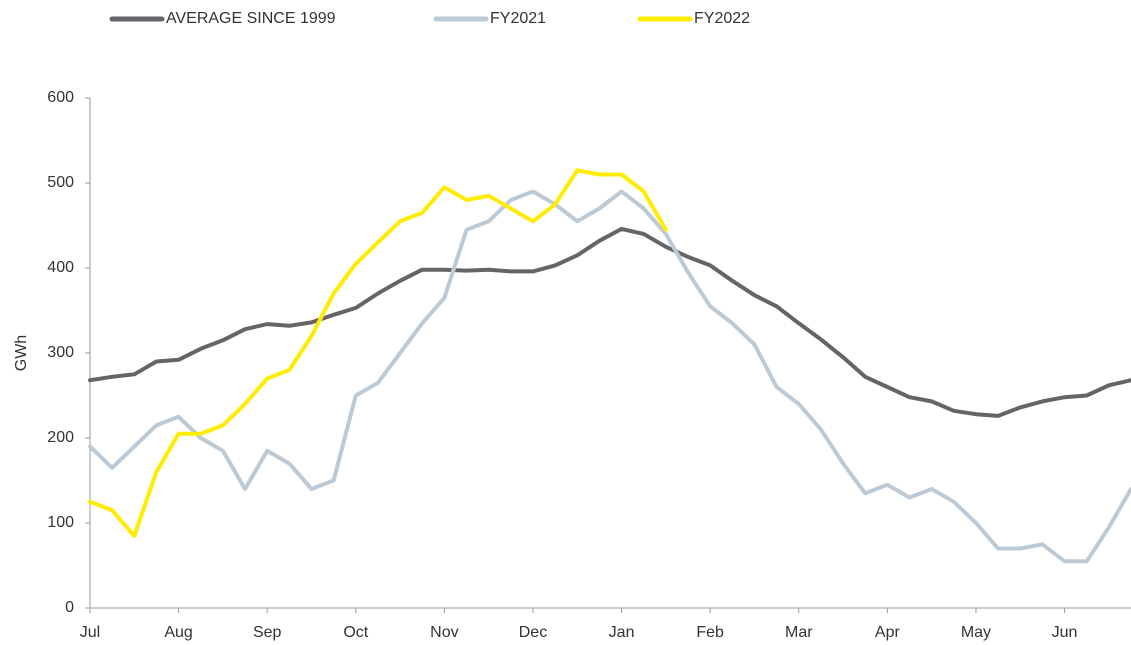  Describe the element at coordinates (799, 632) in the screenshot. I see `x-tick-label: Mar` at that location.